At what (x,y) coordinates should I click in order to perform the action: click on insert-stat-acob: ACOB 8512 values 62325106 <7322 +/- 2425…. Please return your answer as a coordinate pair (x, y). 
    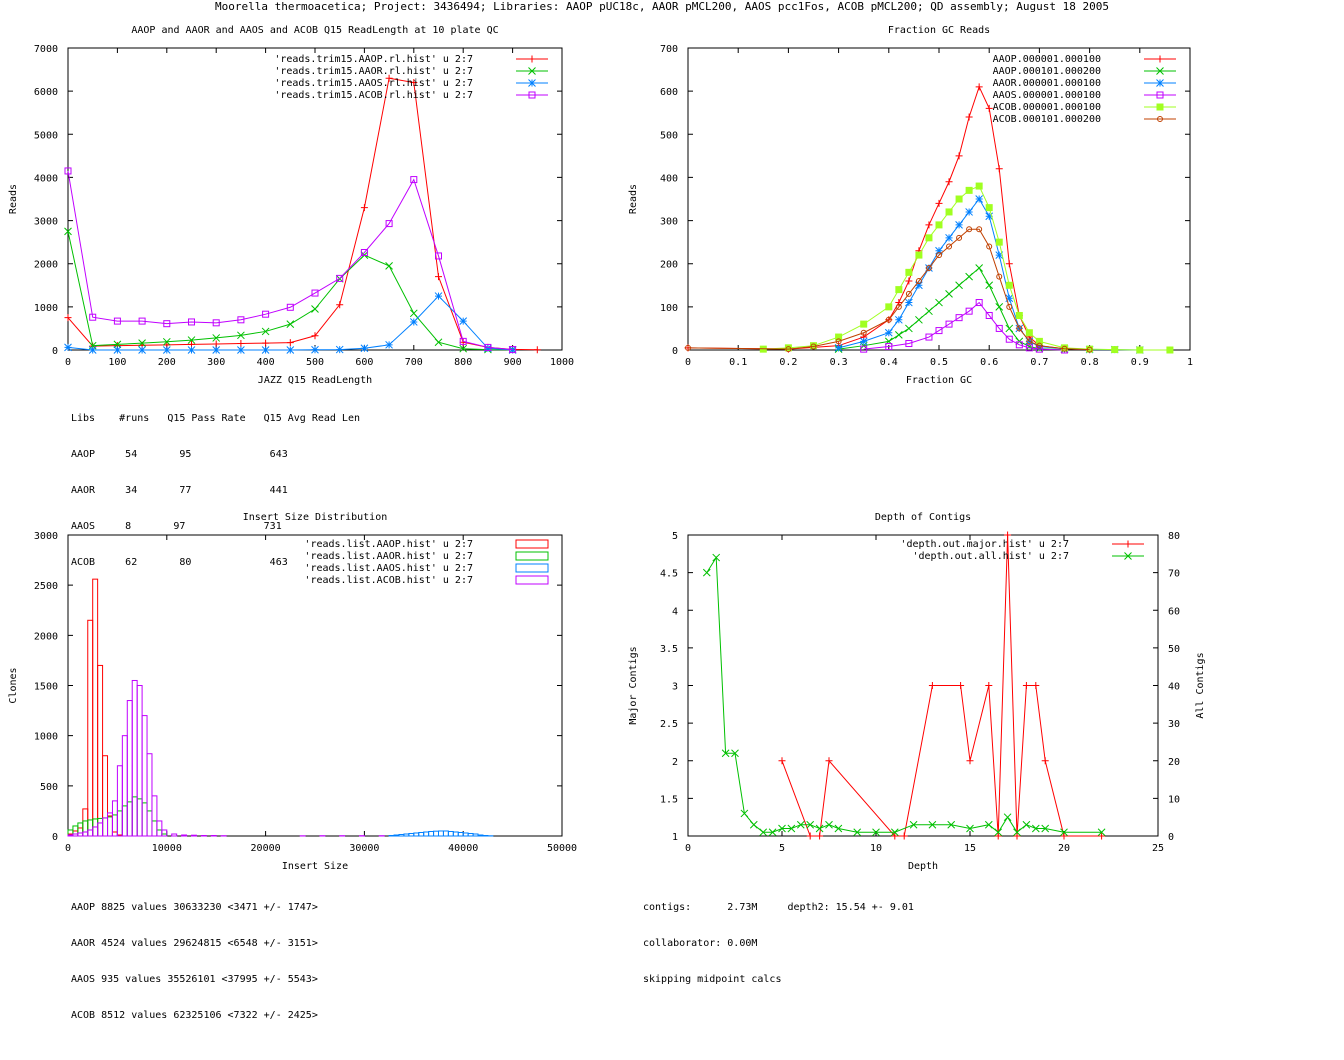
    Looking at the image, I should click on (194, 1016).